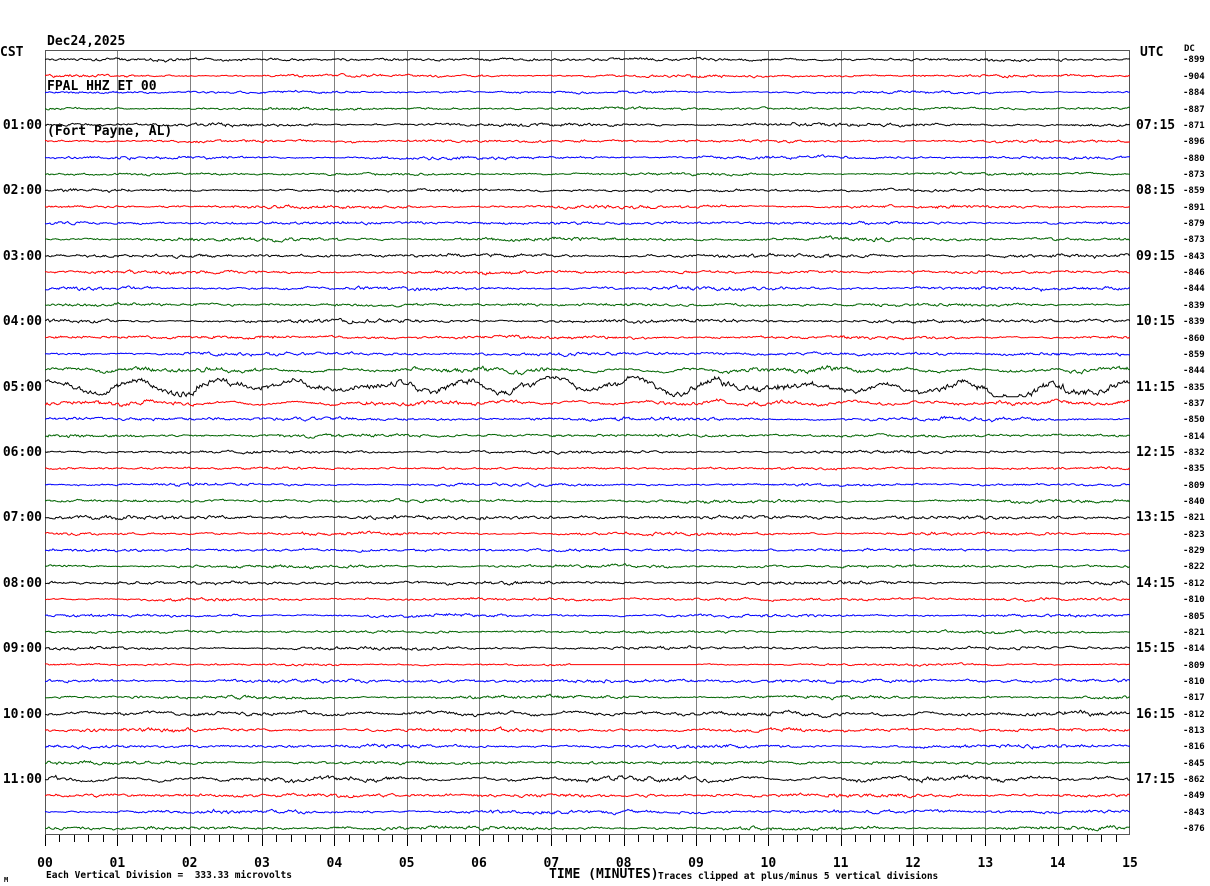 The height and width of the screenshot is (886, 1210). What do you see at coordinates (913, 863) in the screenshot?
I see `x-tick-label: 12` at bounding box center [913, 863].